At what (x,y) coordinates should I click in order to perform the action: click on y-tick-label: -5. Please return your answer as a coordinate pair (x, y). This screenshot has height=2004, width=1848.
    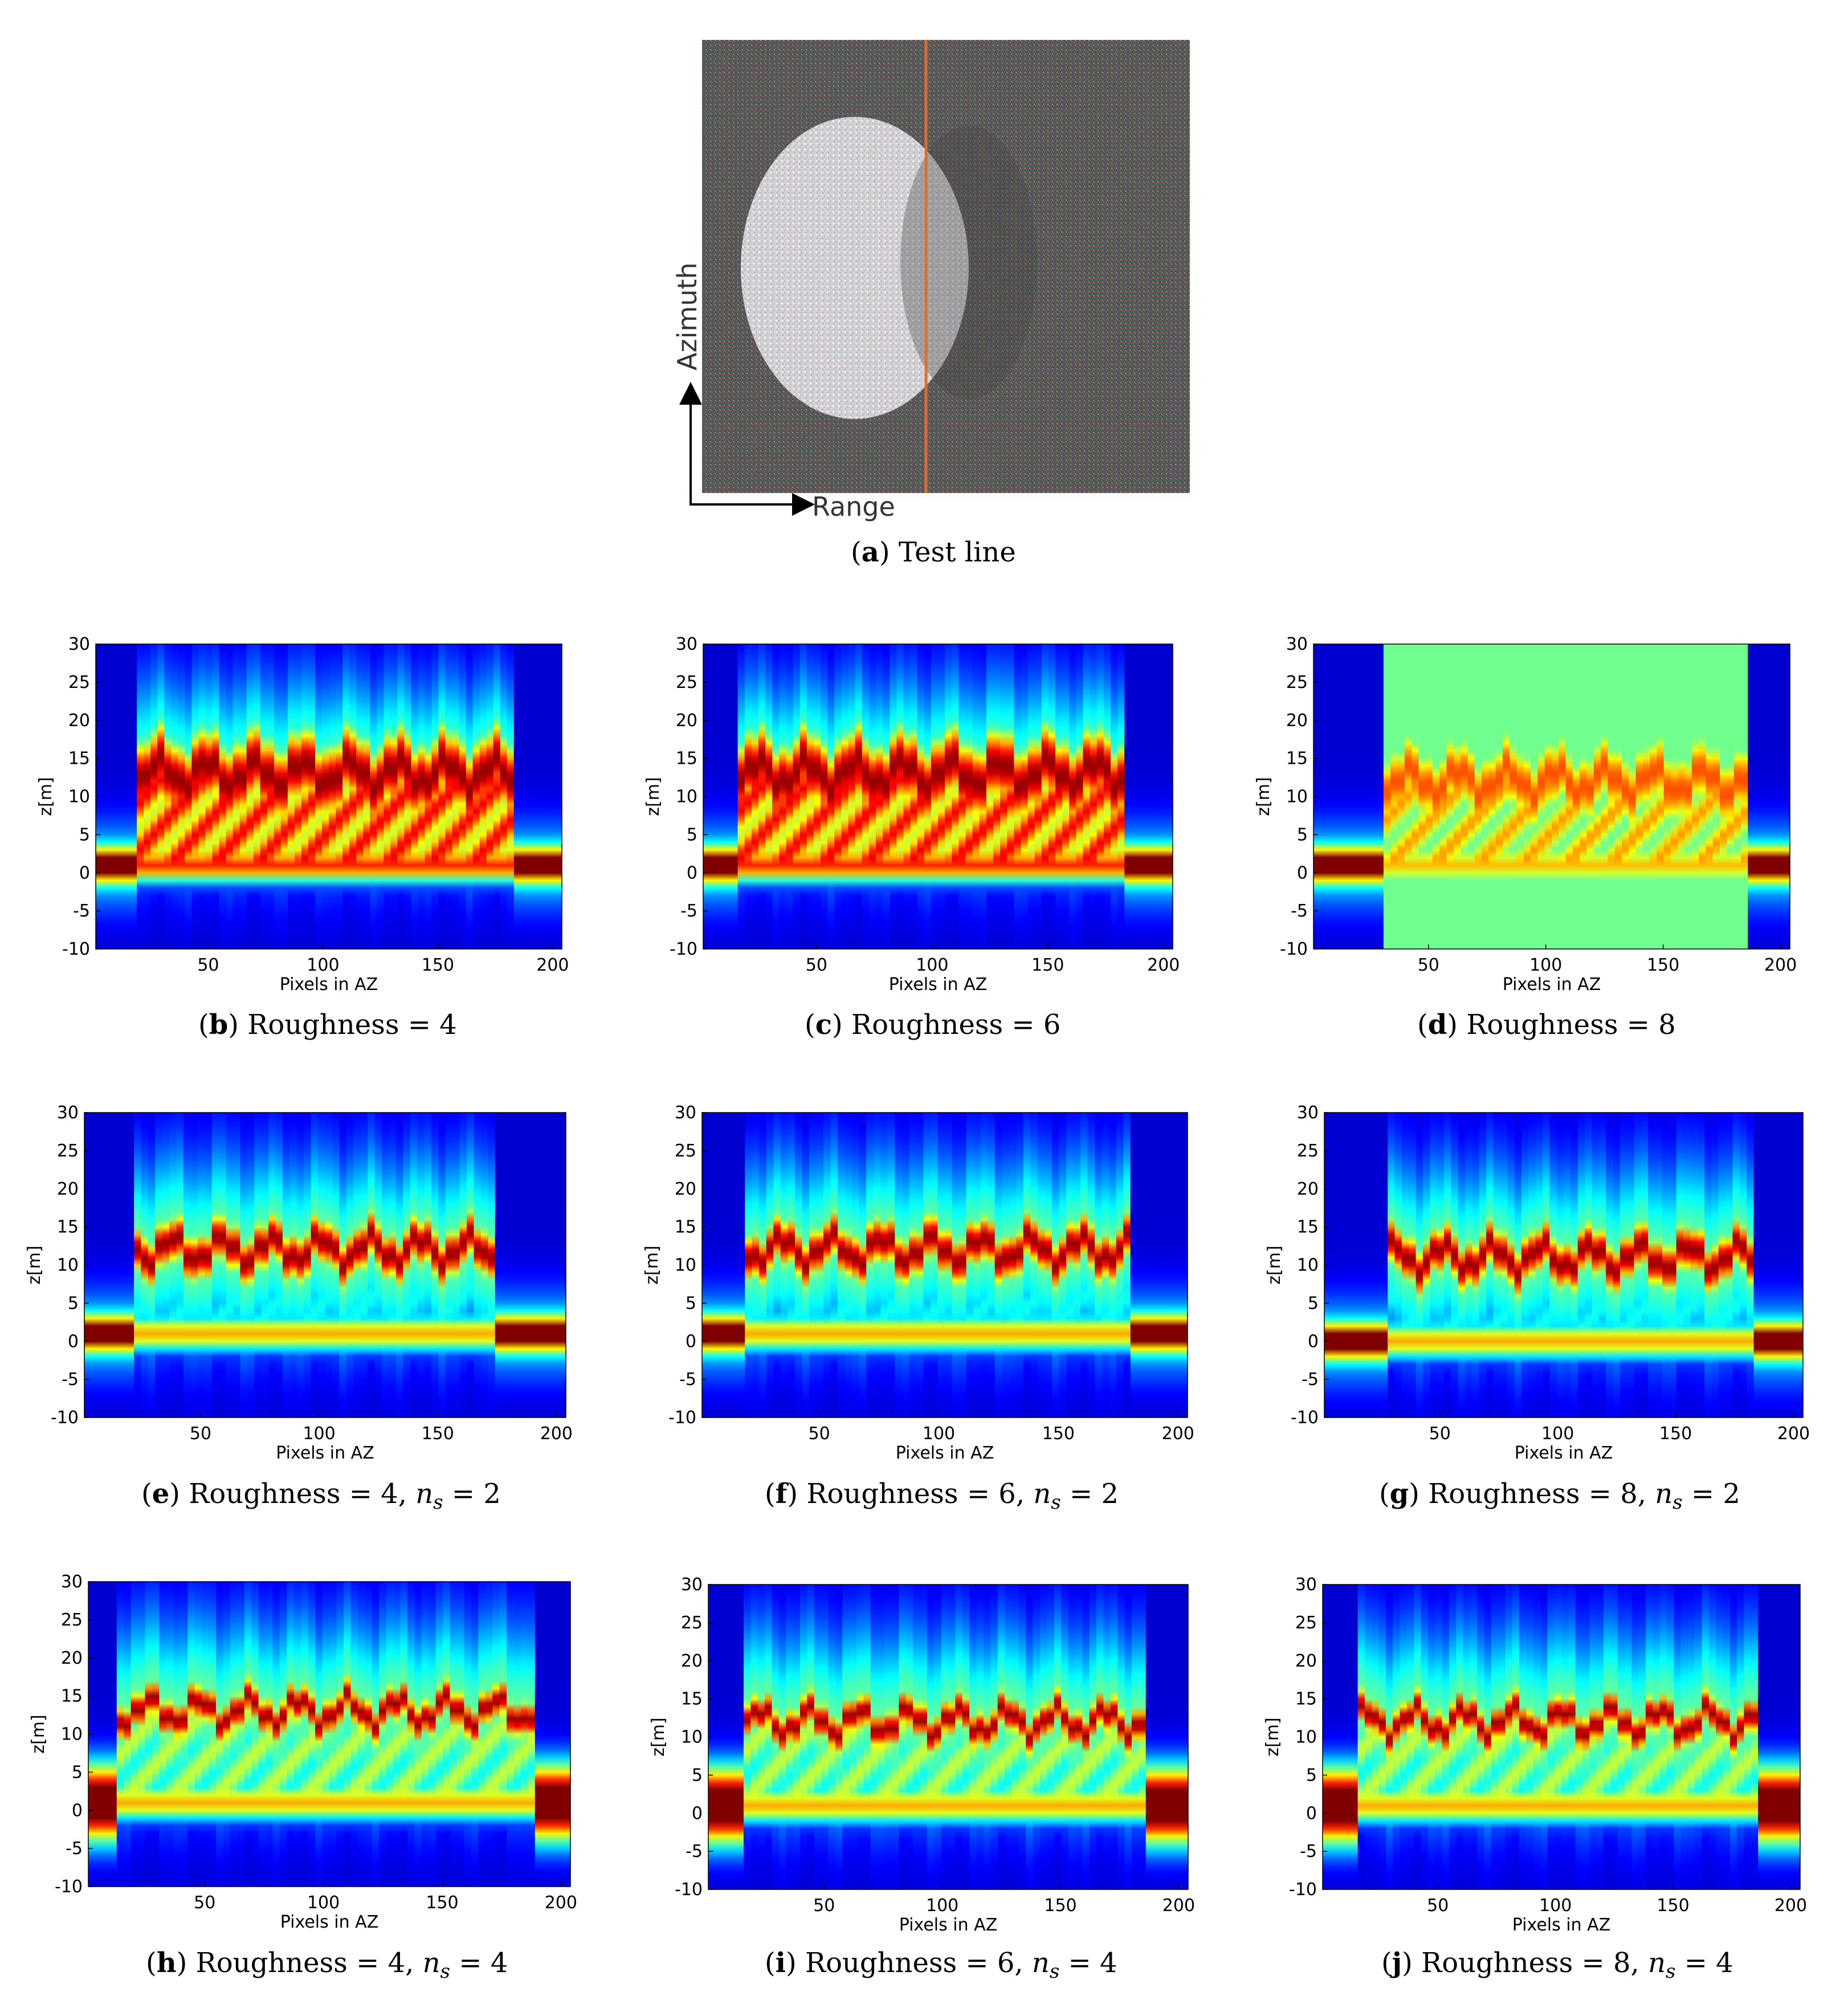
    Looking at the image, I should click on (1299, 911).